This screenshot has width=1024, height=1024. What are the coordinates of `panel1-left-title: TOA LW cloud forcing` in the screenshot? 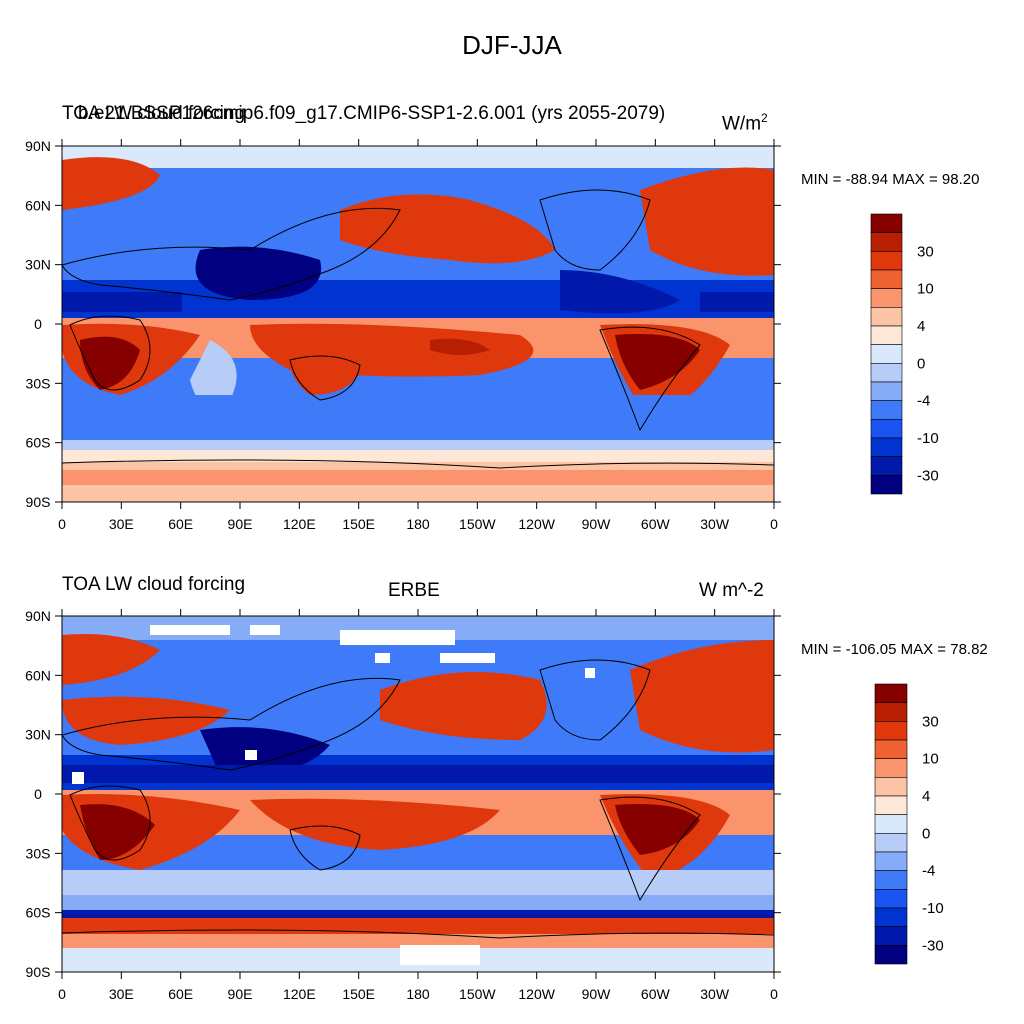 It's located at (154, 113).